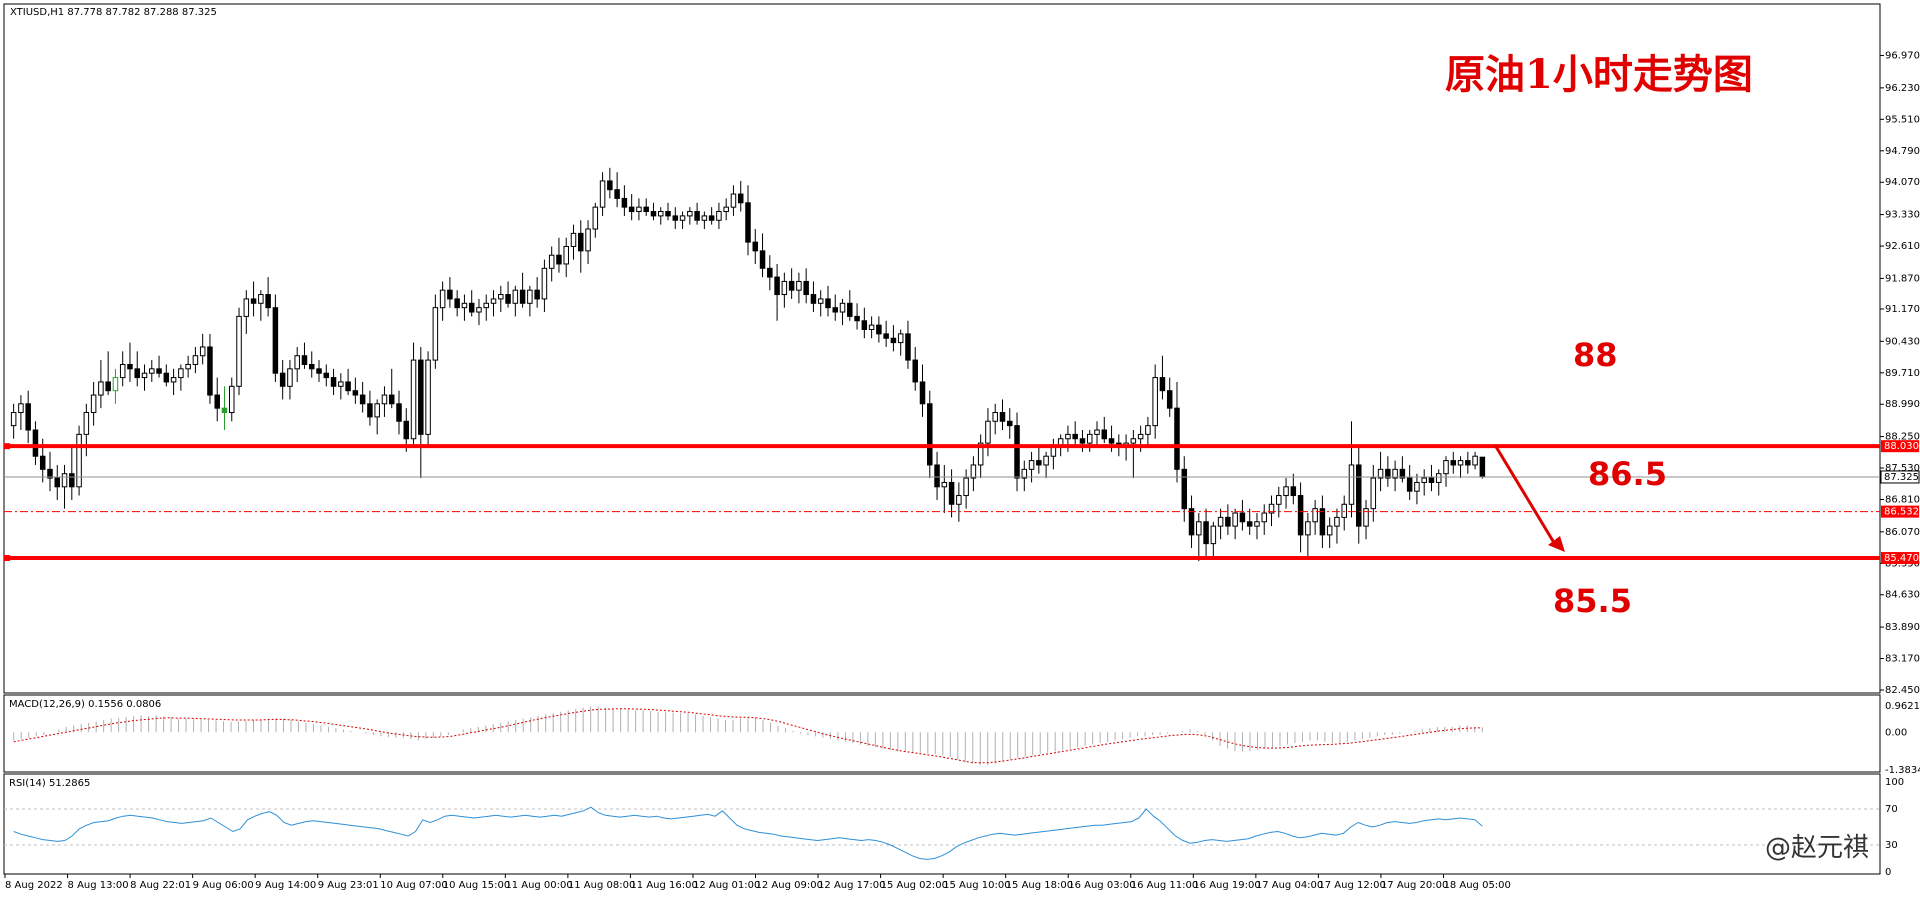  What do you see at coordinates (1891, 845) in the screenshot?
I see `rsi-tick-label: 30` at bounding box center [1891, 845].